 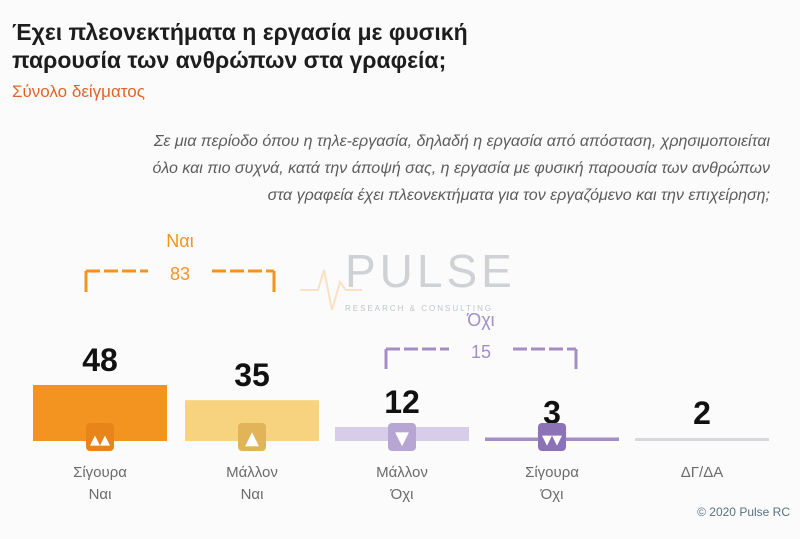 I want to click on double-thumbs-down-icon: ▼▼, so click(x=552, y=437).